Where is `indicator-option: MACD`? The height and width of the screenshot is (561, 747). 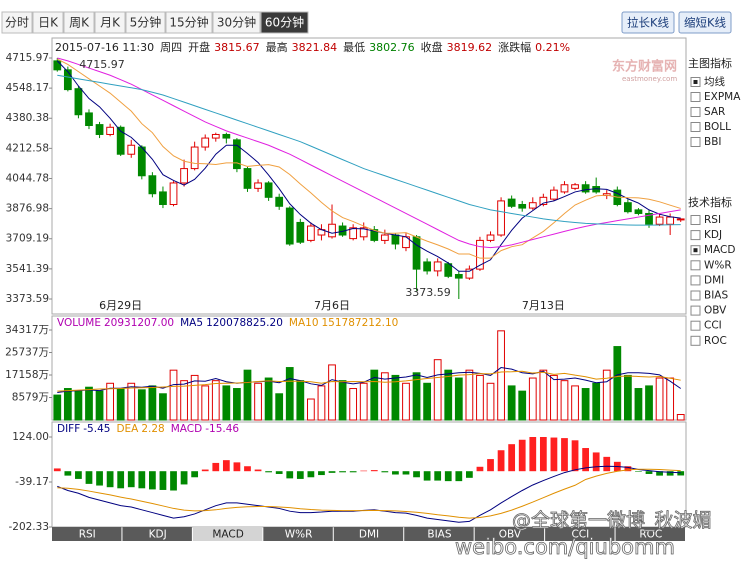
indicator-option: MACD is located at coordinates (712, 250).